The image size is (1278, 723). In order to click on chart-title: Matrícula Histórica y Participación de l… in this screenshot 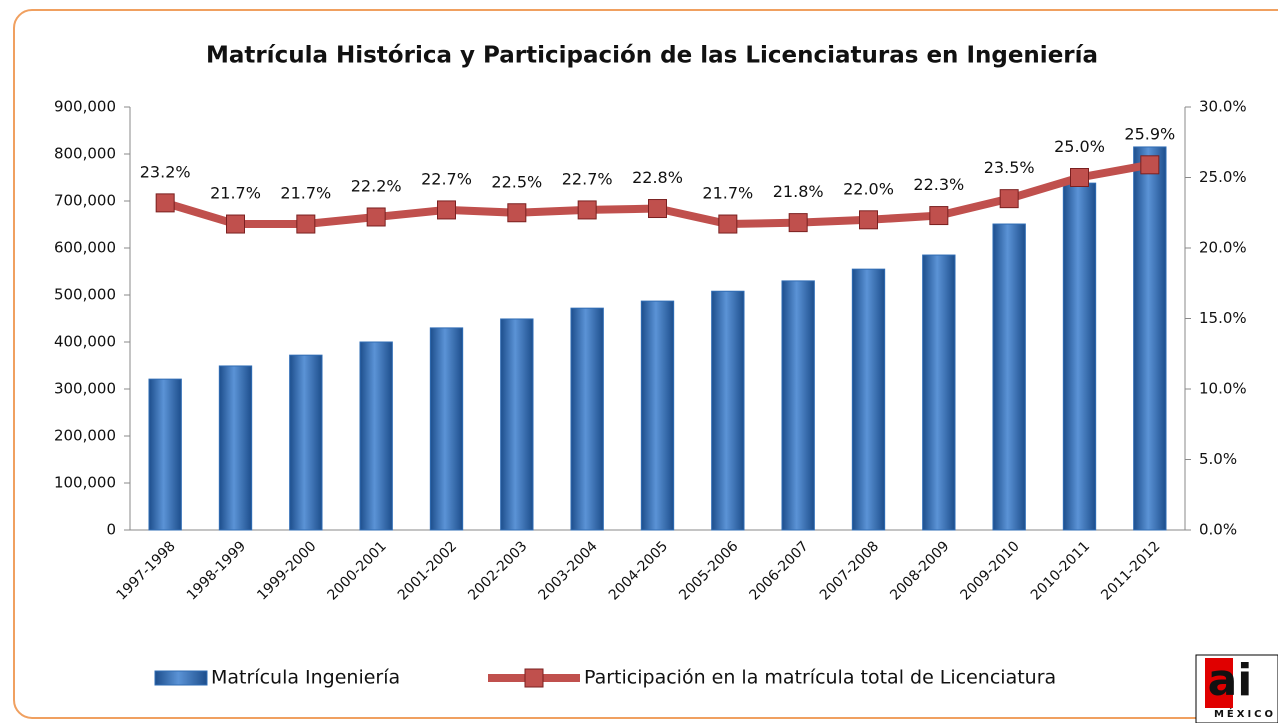, I will do `click(652, 56)`.